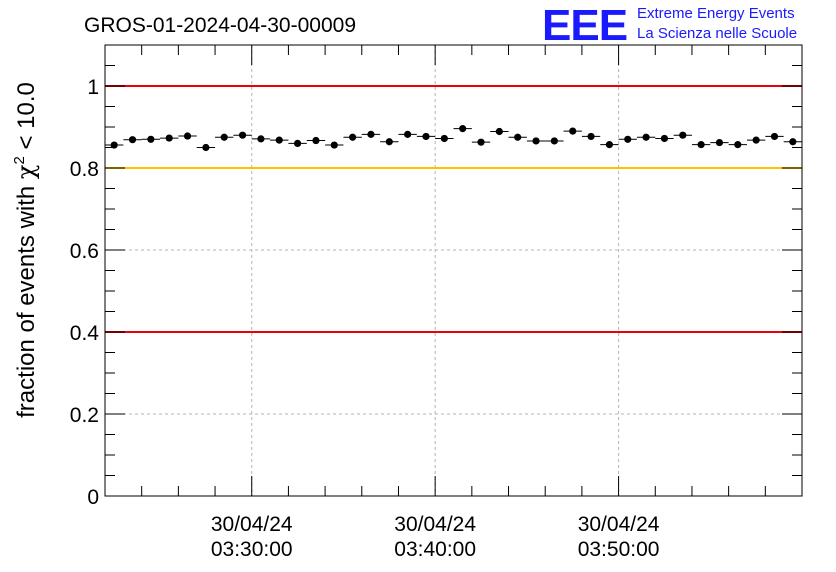 Image resolution: width=836 pixels, height=572 pixels. Describe the element at coordinates (84, 415) in the screenshot. I see `y-tick-label: 0.2` at that location.